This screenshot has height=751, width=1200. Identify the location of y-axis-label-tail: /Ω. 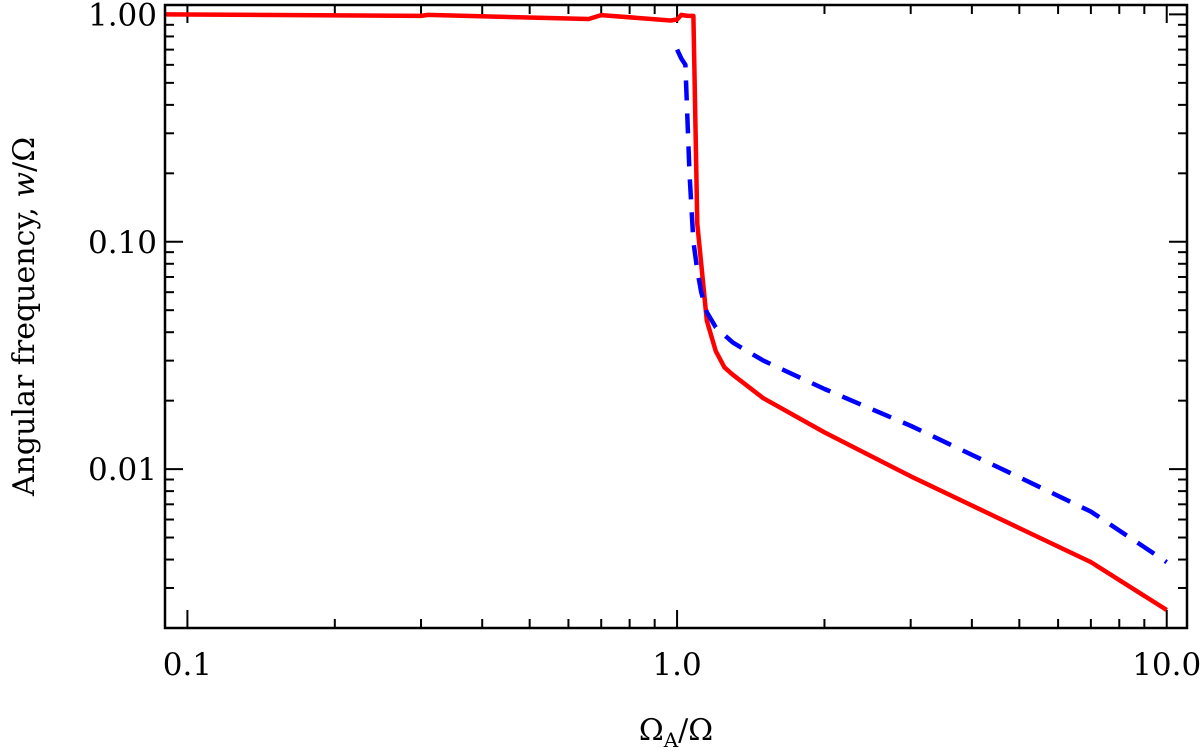
(24, 154).